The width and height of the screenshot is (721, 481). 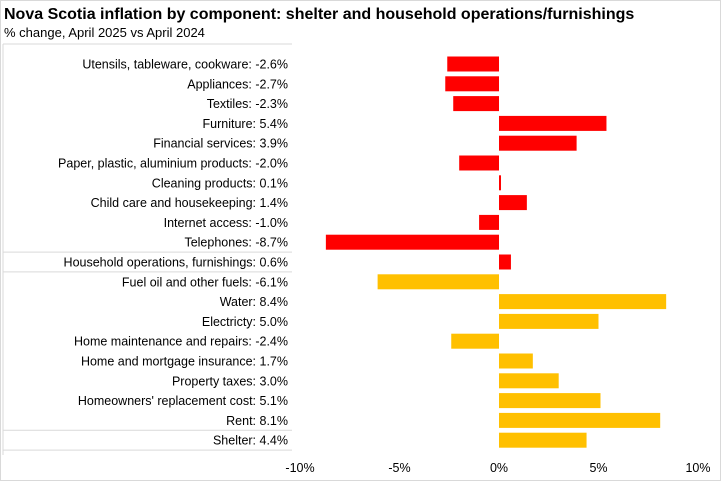 I want to click on category-label: Homeowners' replacement cost: 5.1%, so click(x=183, y=401).